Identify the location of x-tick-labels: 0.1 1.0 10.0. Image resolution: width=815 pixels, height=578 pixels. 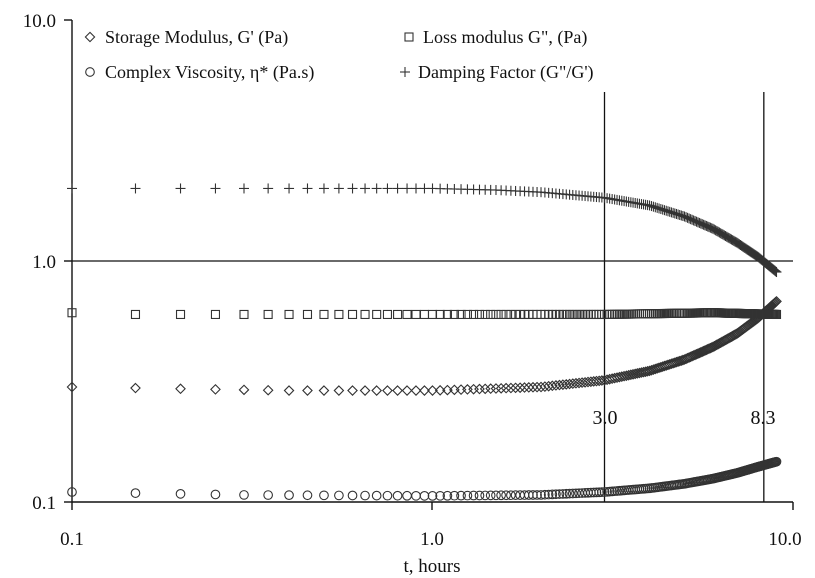
(431, 539).